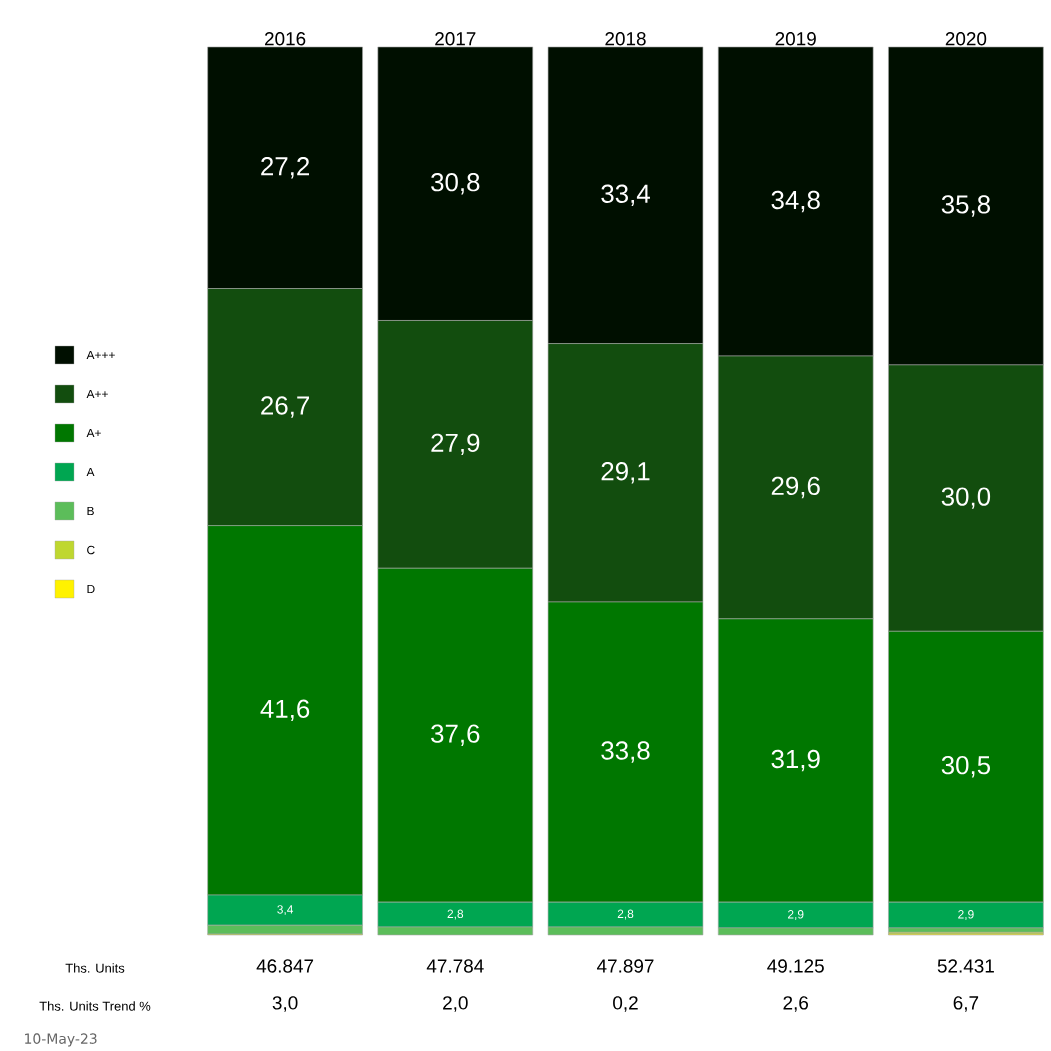 This screenshot has height=1051, width=1051. What do you see at coordinates (95, 968) in the screenshot?
I see `text: Ths. Units` at bounding box center [95, 968].